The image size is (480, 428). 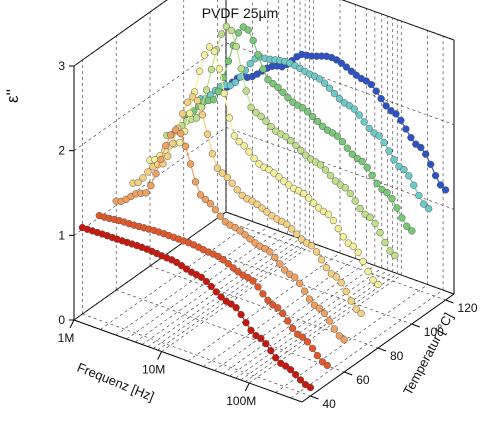 I want to click on x-tick-label: 100M, so click(x=241, y=401).